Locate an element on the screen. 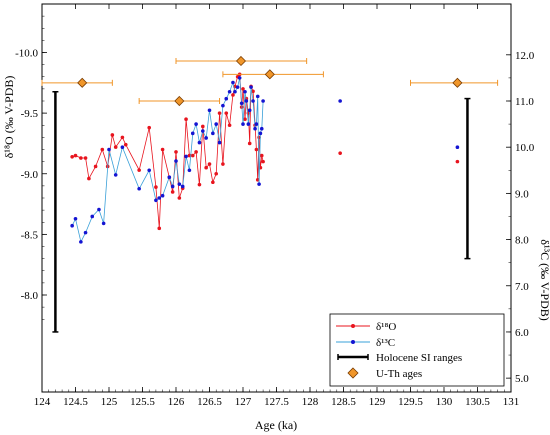 The image size is (550, 435). x-tick-label-13: 130.5 is located at coordinates (477, 402).